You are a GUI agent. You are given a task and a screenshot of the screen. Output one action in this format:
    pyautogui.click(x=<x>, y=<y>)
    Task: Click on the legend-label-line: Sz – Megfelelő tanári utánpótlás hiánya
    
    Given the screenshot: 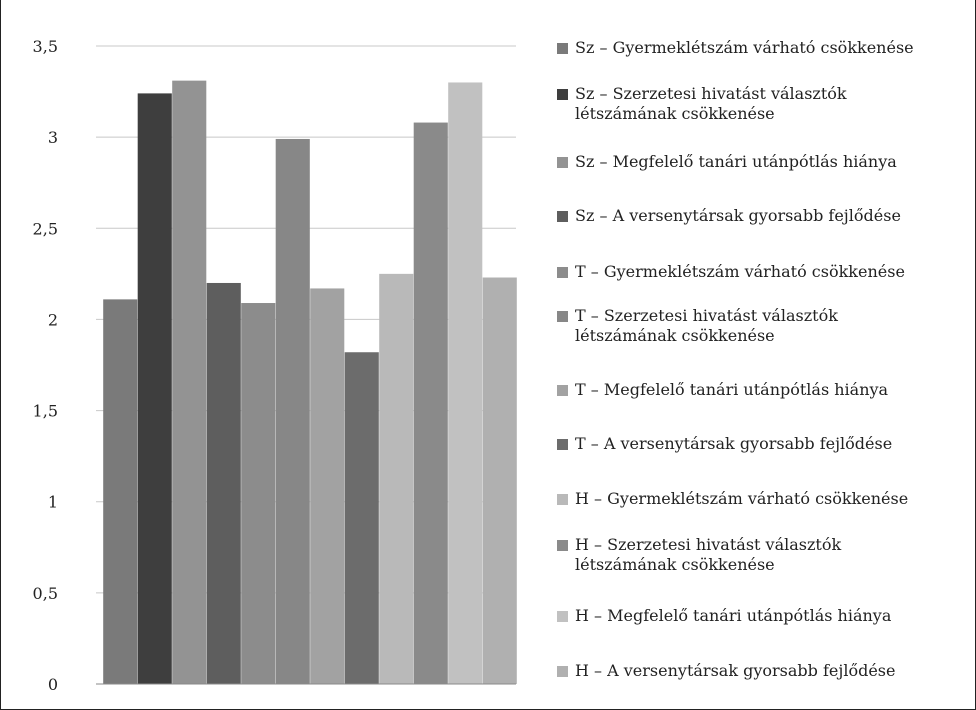 What is the action you would take?
    pyautogui.click(x=736, y=161)
    